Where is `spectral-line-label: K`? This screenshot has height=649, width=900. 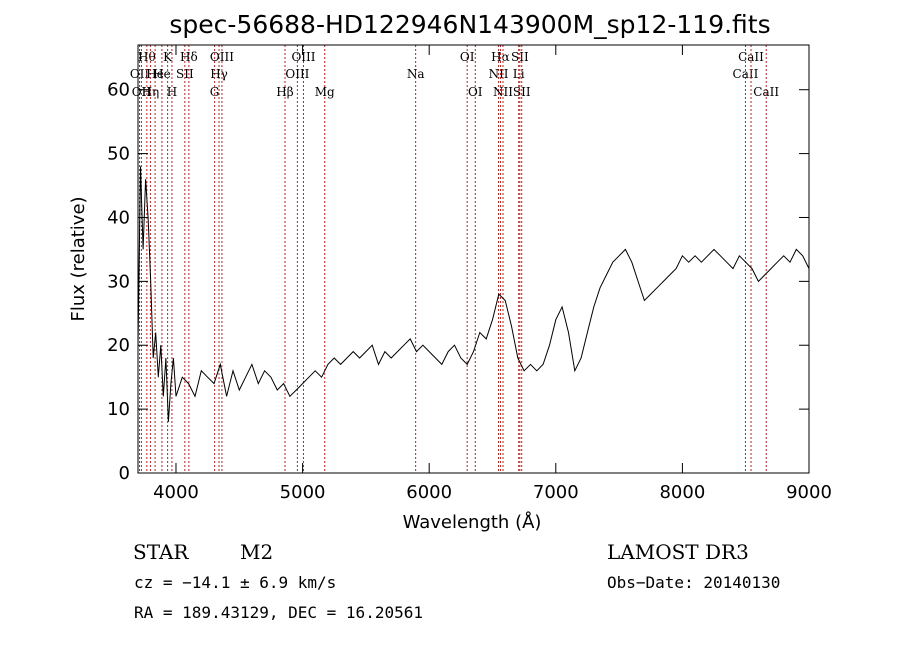
spectral-line-label: K is located at coordinates (168, 57).